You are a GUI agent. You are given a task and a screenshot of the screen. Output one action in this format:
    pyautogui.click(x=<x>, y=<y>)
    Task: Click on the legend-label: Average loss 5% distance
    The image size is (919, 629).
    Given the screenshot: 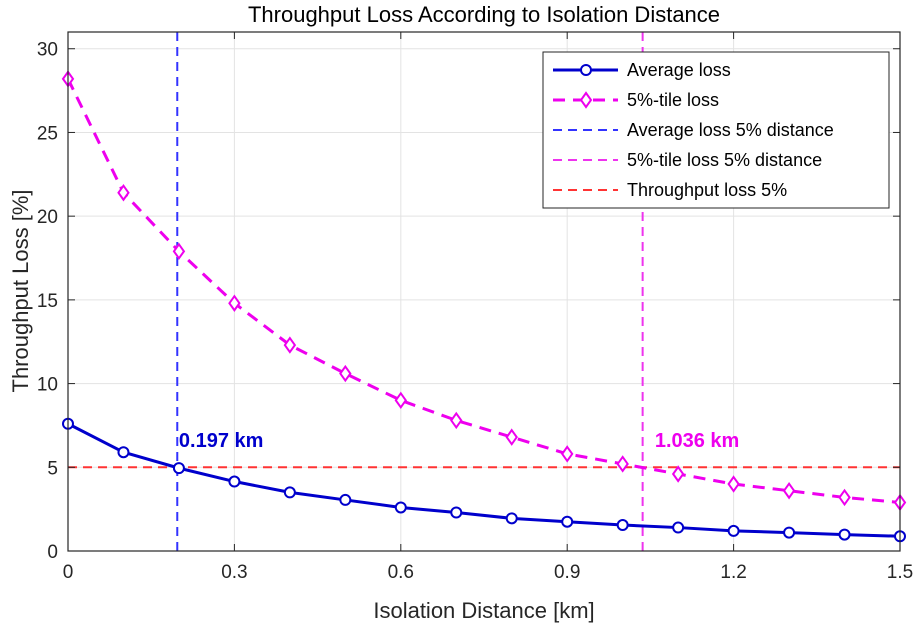 What is the action you would take?
    pyautogui.click(x=730, y=130)
    